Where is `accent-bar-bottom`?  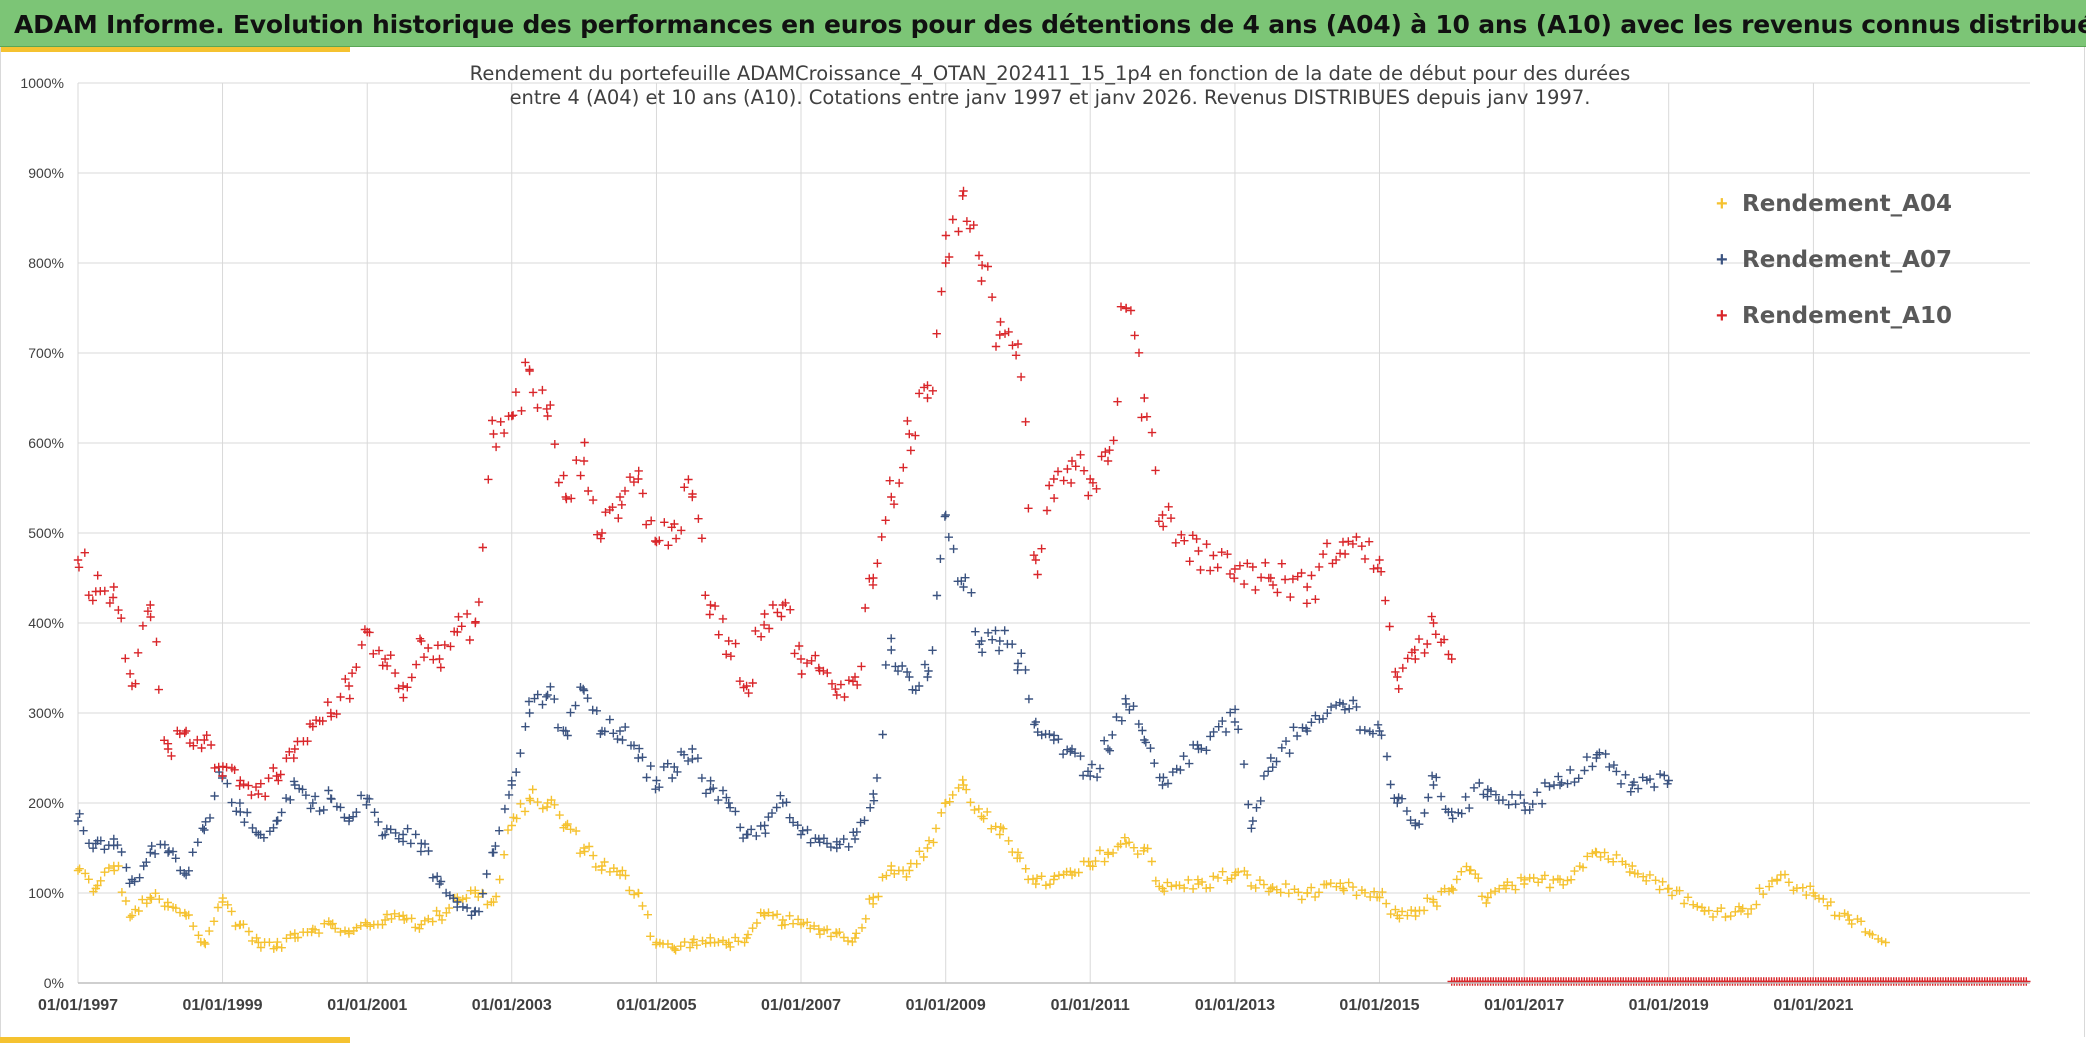
accent-bar-bottom is located at coordinates (175, 1040).